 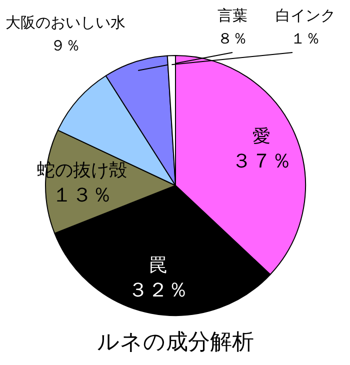 What do you see at coordinates (66, 23) in the screenshot?
I see `slice-label: 大阪のおいしい水` at bounding box center [66, 23].